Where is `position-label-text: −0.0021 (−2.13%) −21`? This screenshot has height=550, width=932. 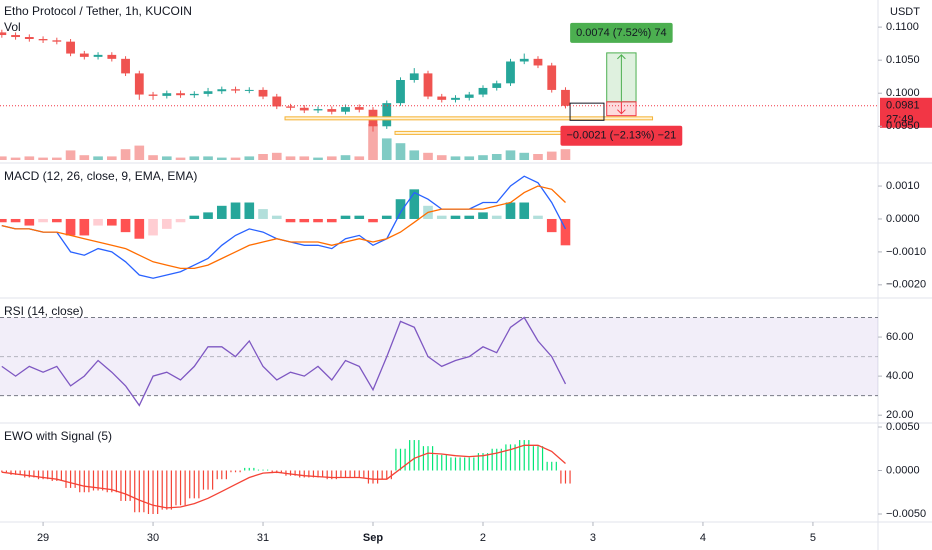 position-label-text: −0.0021 (−2.13%) −21 is located at coordinates (621, 136).